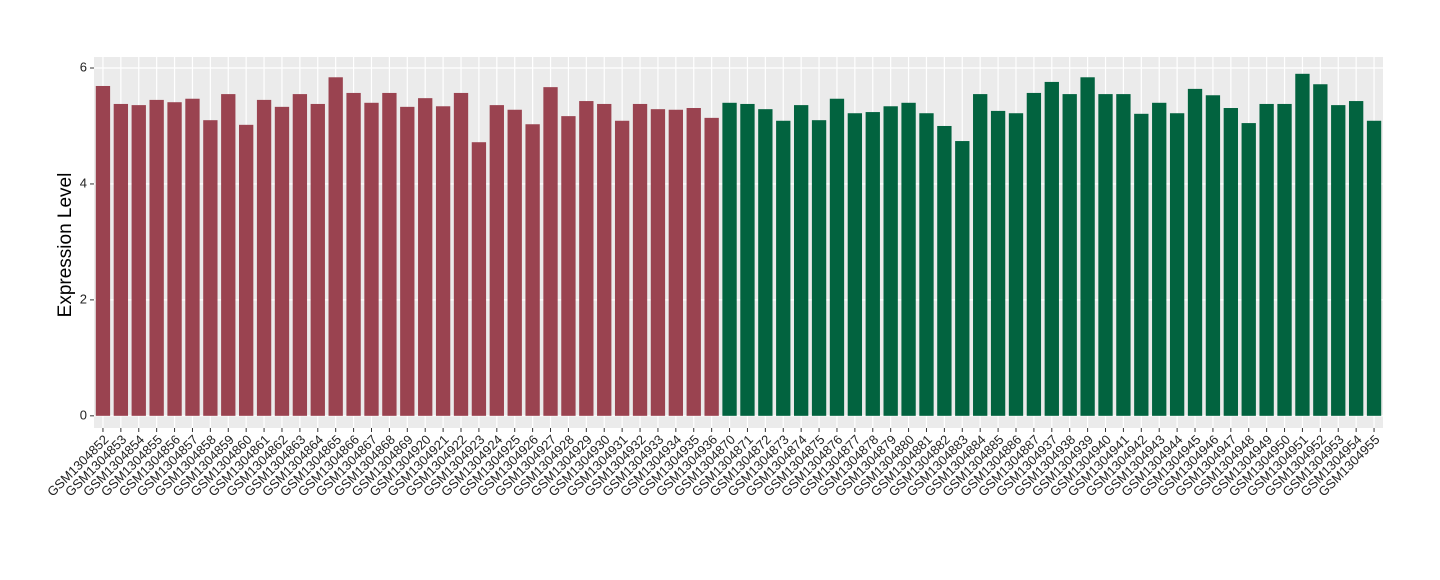  Describe the element at coordinates (83, 414) in the screenshot. I see `y-tick-label: 0` at that location.